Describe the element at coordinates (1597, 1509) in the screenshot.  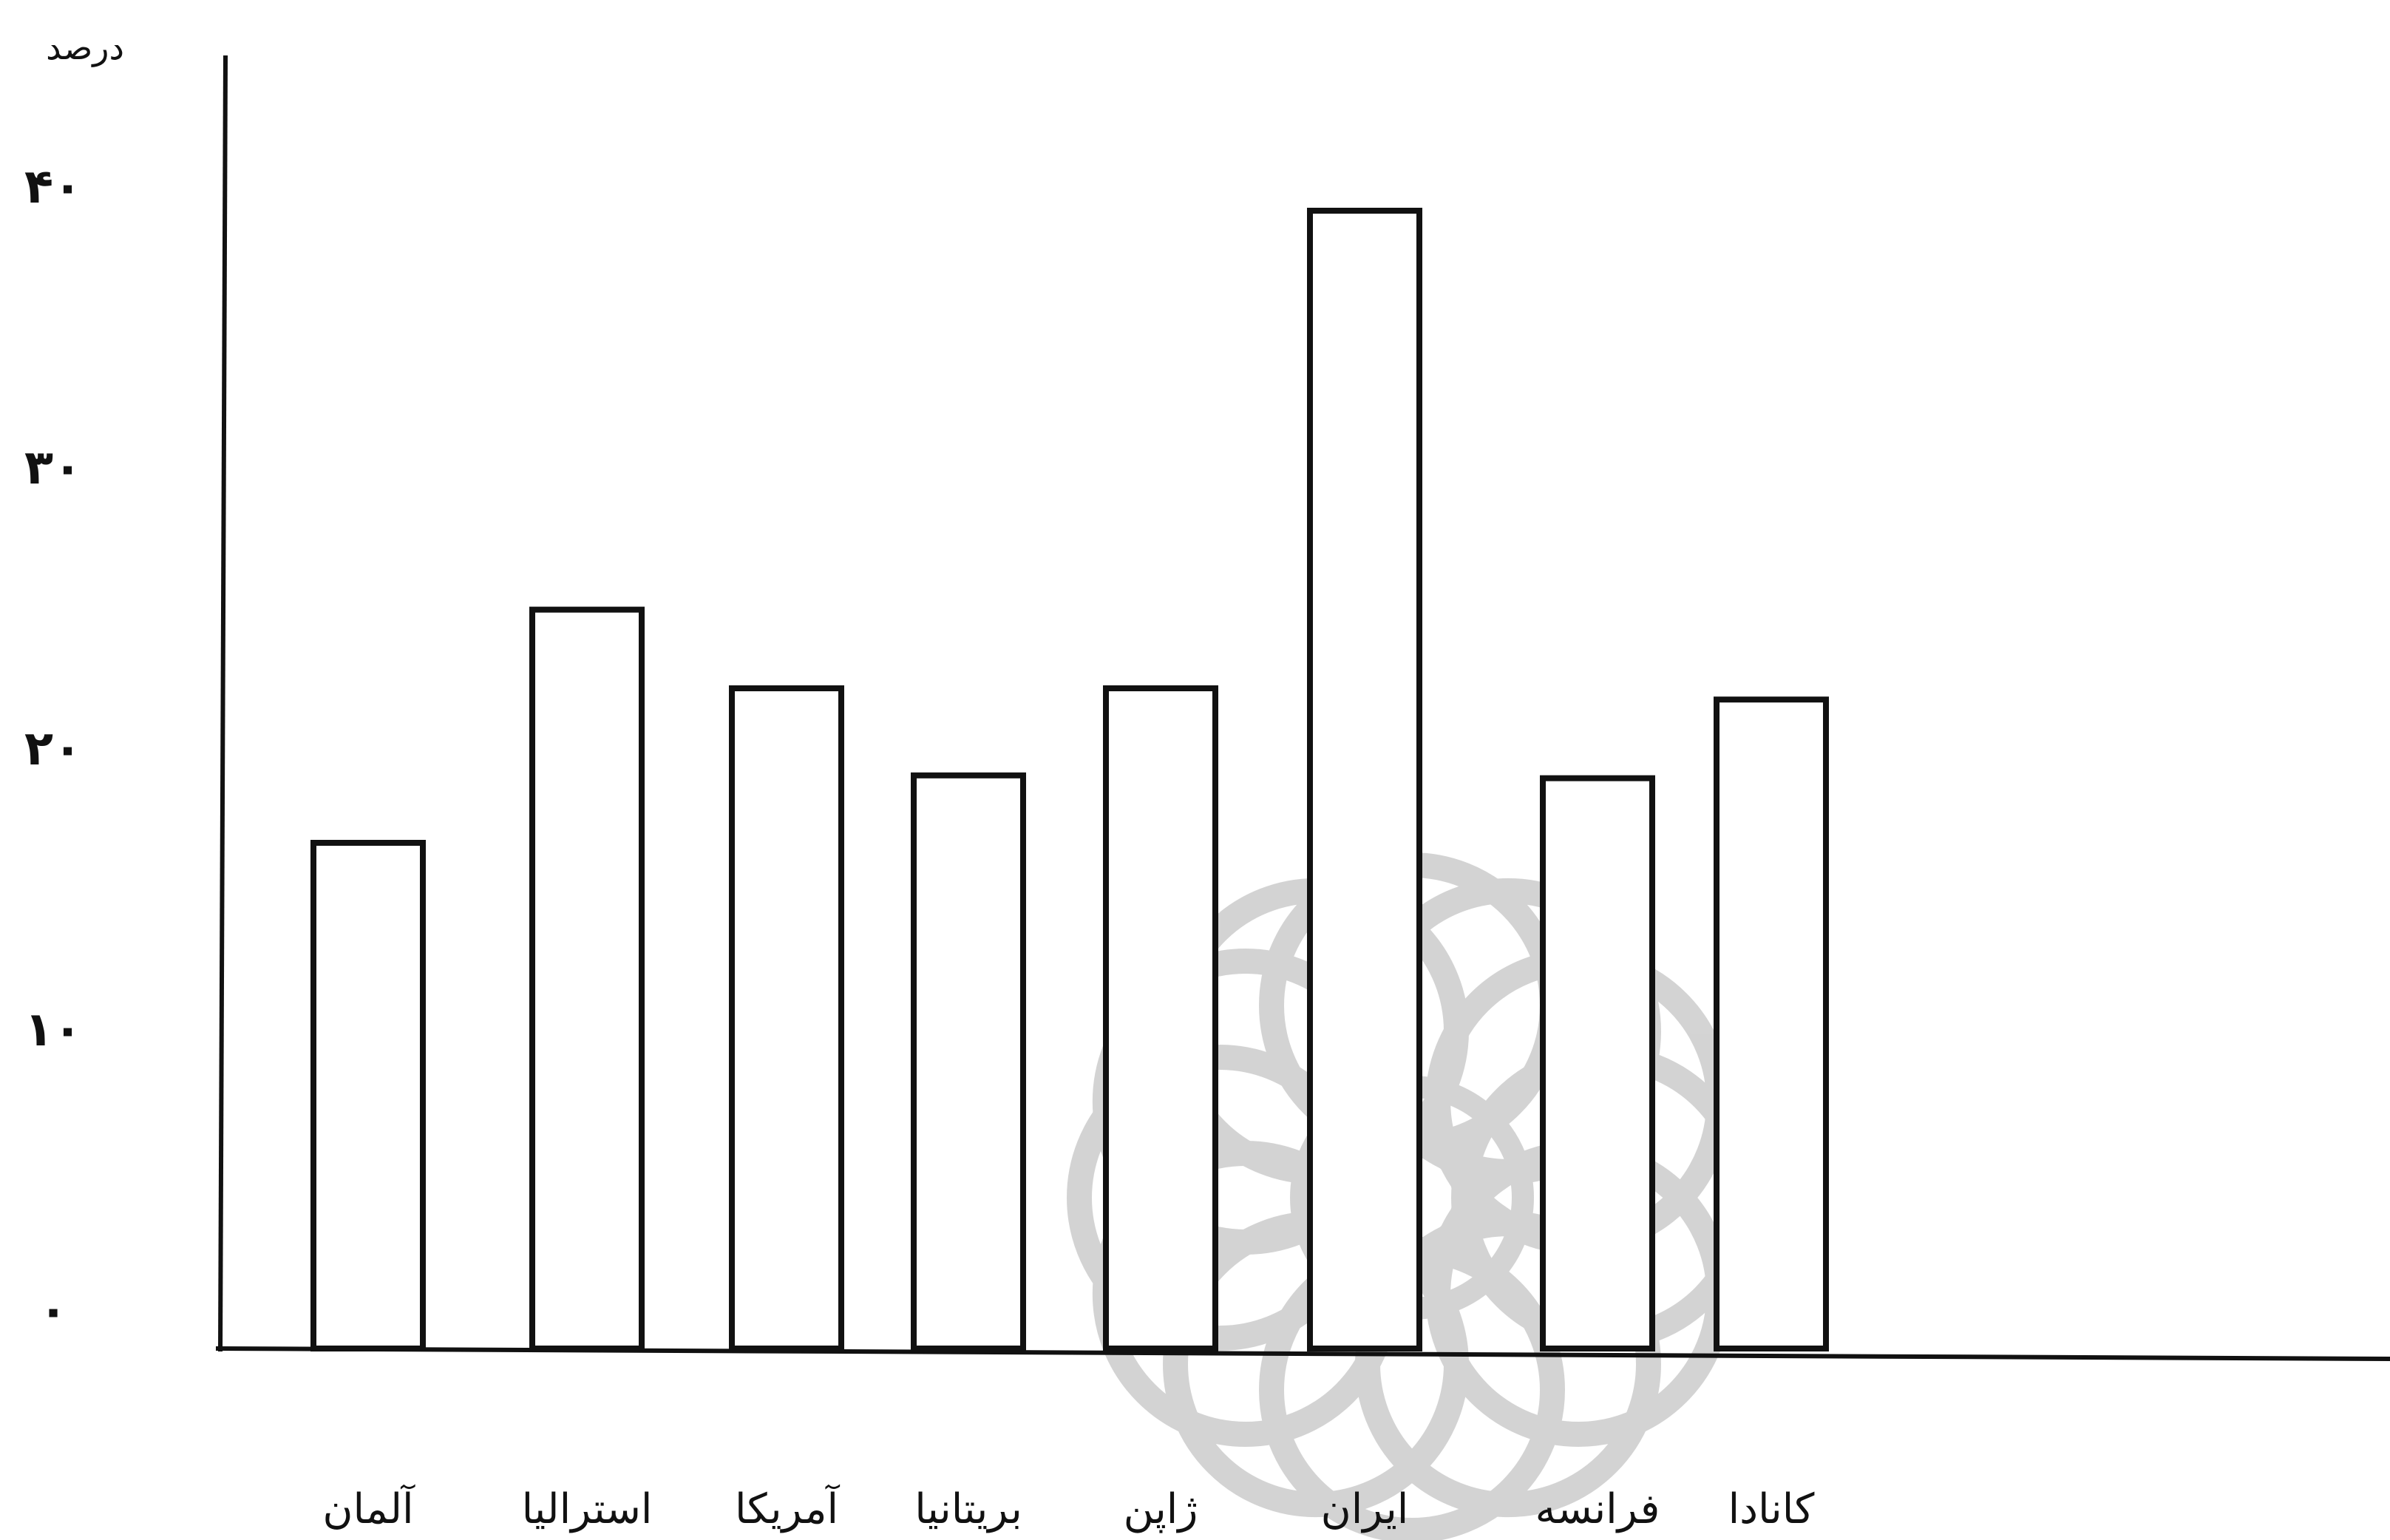
I see `x-category-label: فرانسه` at that location.